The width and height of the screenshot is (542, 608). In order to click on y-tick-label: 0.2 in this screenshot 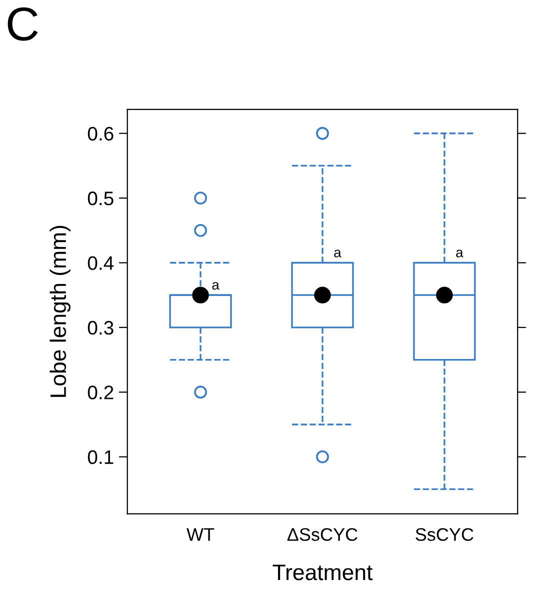, I will do `click(101, 393)`.